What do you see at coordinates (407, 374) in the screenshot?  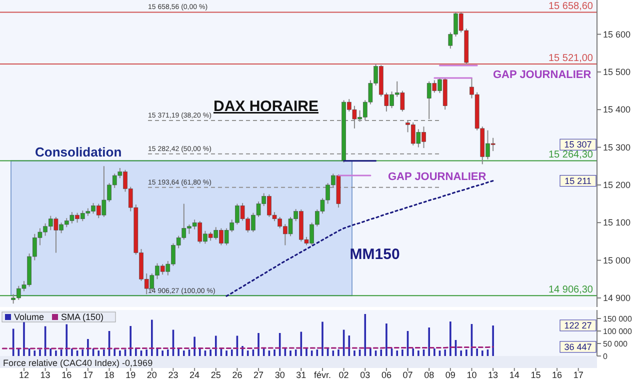 I see `x-tick-label: 07` at bounding box center [407, 374].